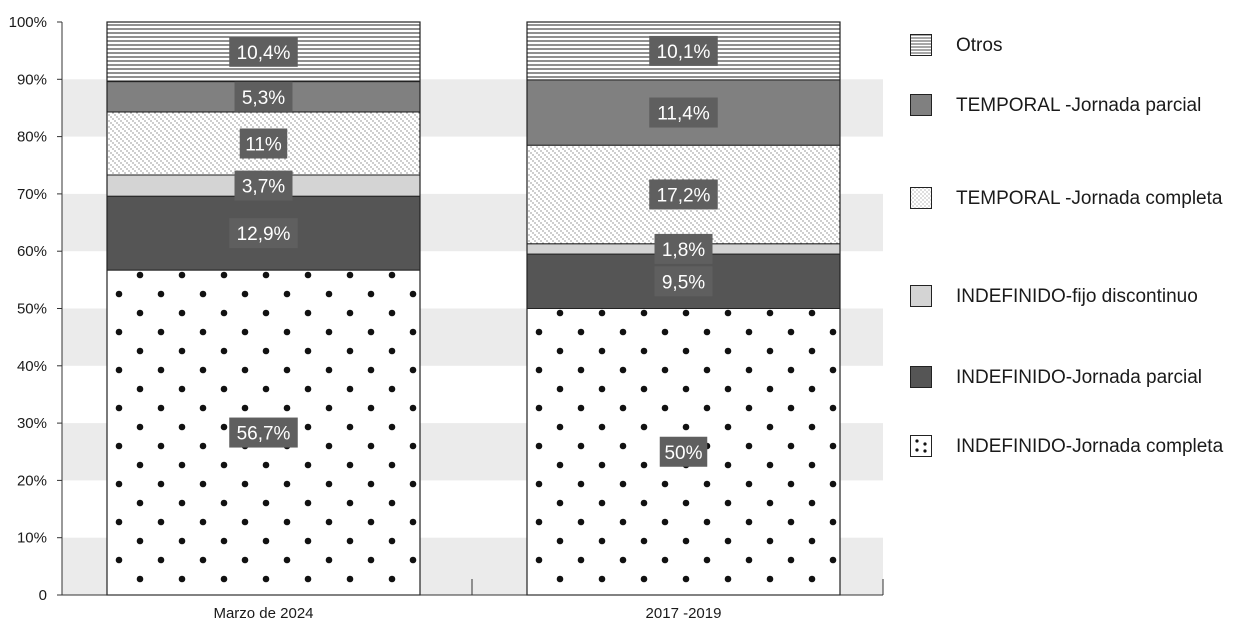 The width and height of the screenshot is (1239, 627). Describe the element at coordinates (32, 366) in the screenshot. I see `y-tick-label: 40%` at that location.